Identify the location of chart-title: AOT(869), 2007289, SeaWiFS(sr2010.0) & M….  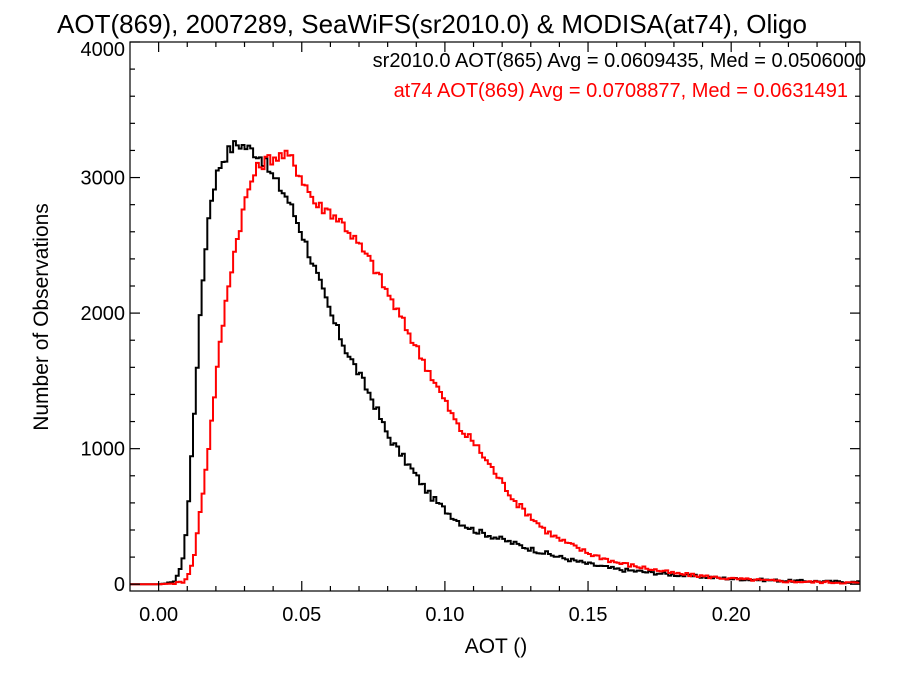
(432, 24).